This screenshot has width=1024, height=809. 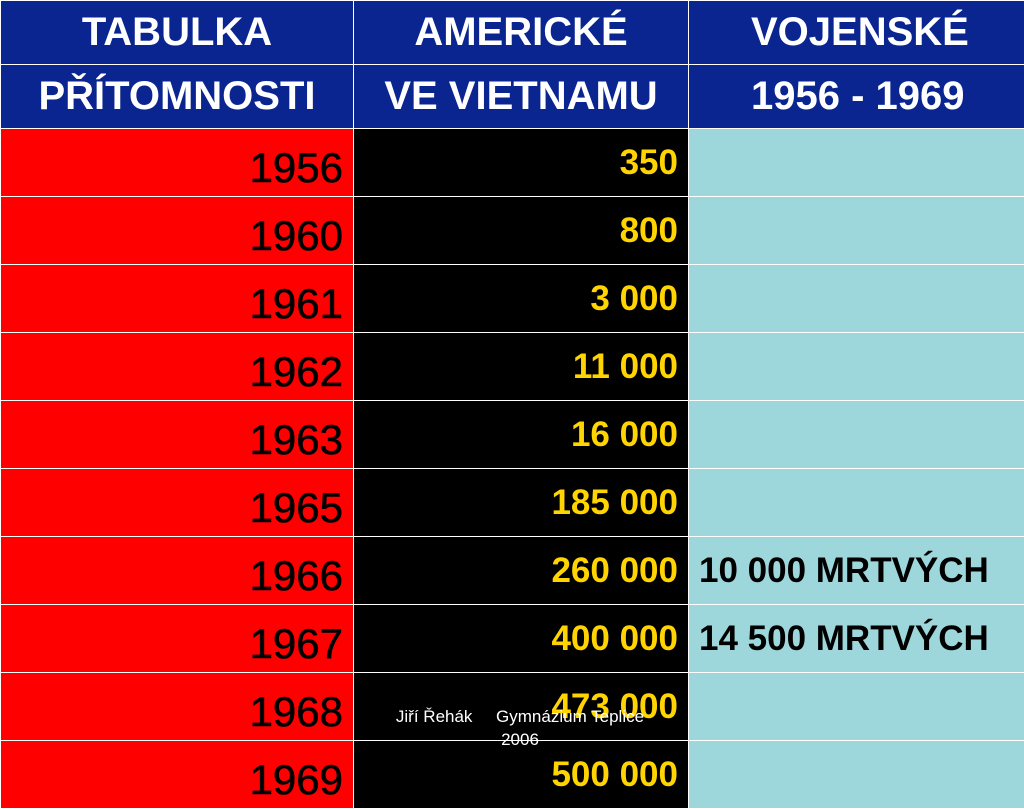 What do you see at coordinates (177, 571) in the screenshot?
I see `year-cell: 1966` at bounding box center [177, 571].